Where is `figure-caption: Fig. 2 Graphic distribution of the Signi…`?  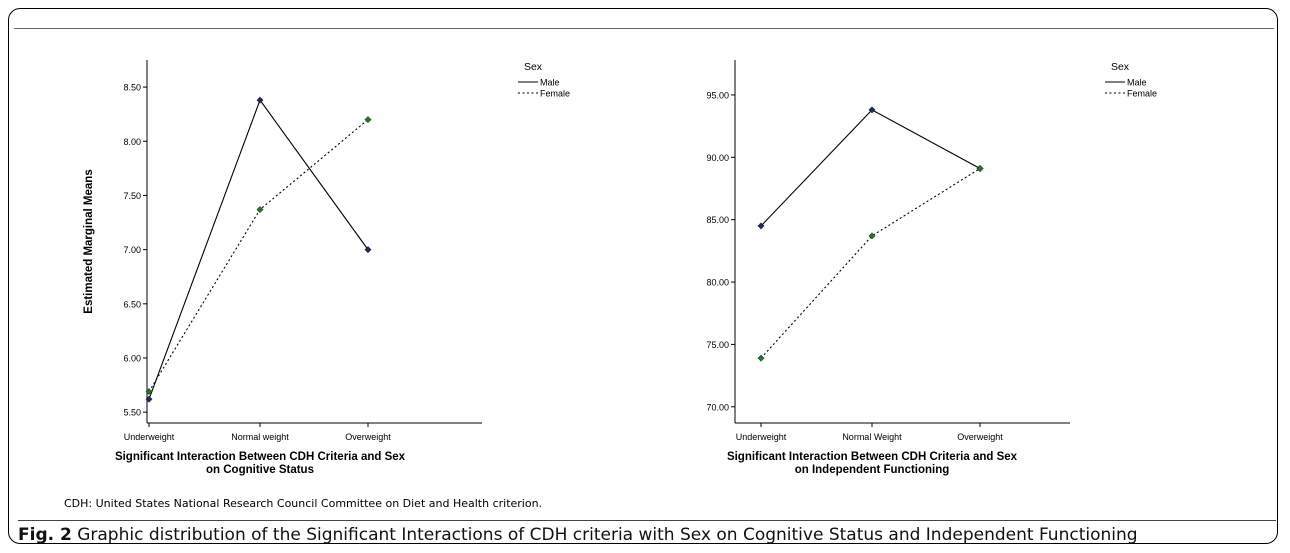
figure-caption: Fig. 2 Graphic distribution of the Signi… is located at coordinates (578, 535).